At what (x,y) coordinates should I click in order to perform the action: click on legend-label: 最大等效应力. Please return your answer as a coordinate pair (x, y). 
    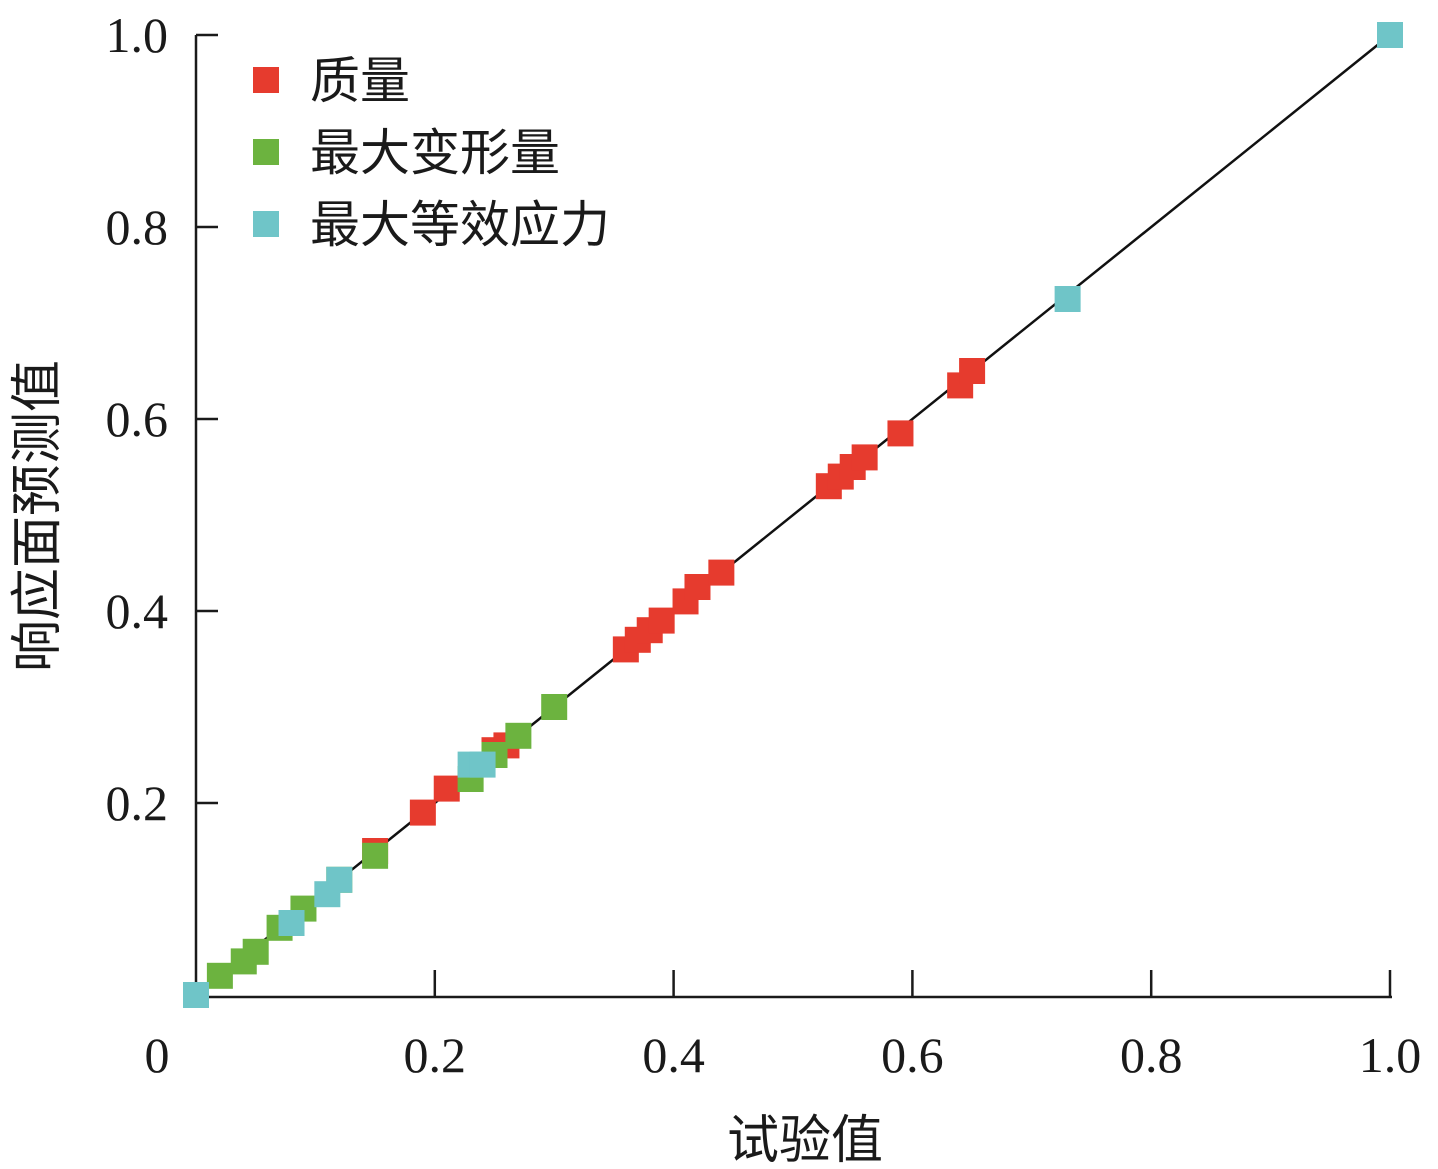
    Looking at the image, I should click on (460, 225).